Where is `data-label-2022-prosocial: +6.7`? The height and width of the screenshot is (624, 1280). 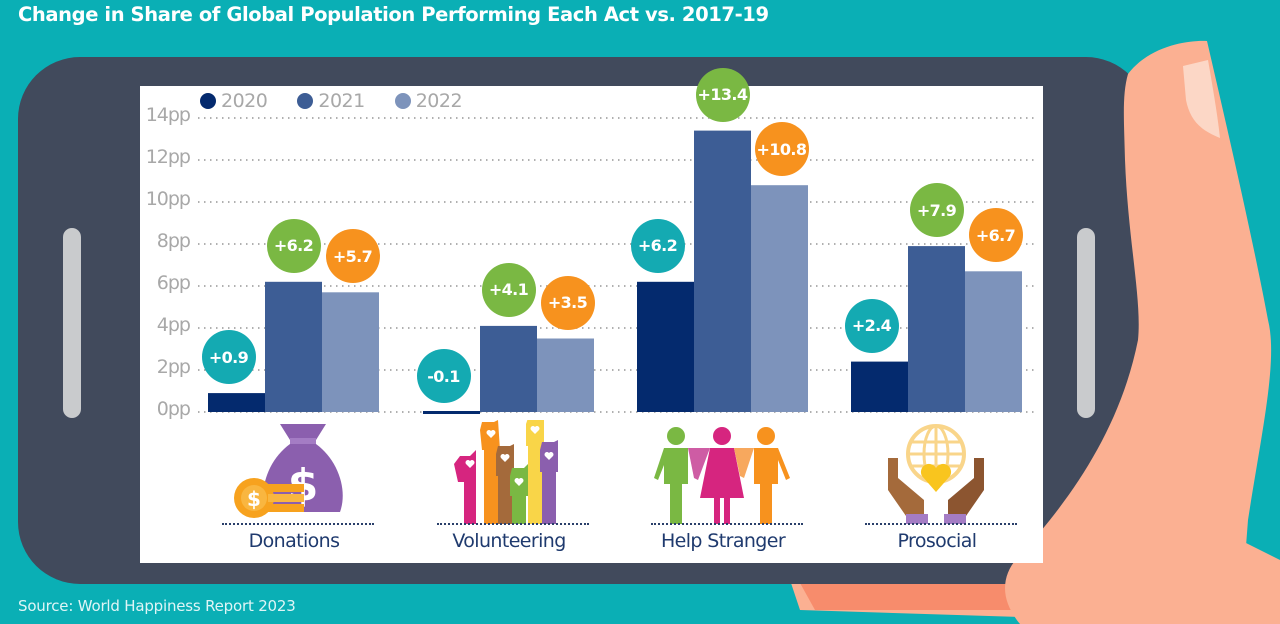
data-label-2022-prosocial: +6.7 is located at coordinates (995, 235).